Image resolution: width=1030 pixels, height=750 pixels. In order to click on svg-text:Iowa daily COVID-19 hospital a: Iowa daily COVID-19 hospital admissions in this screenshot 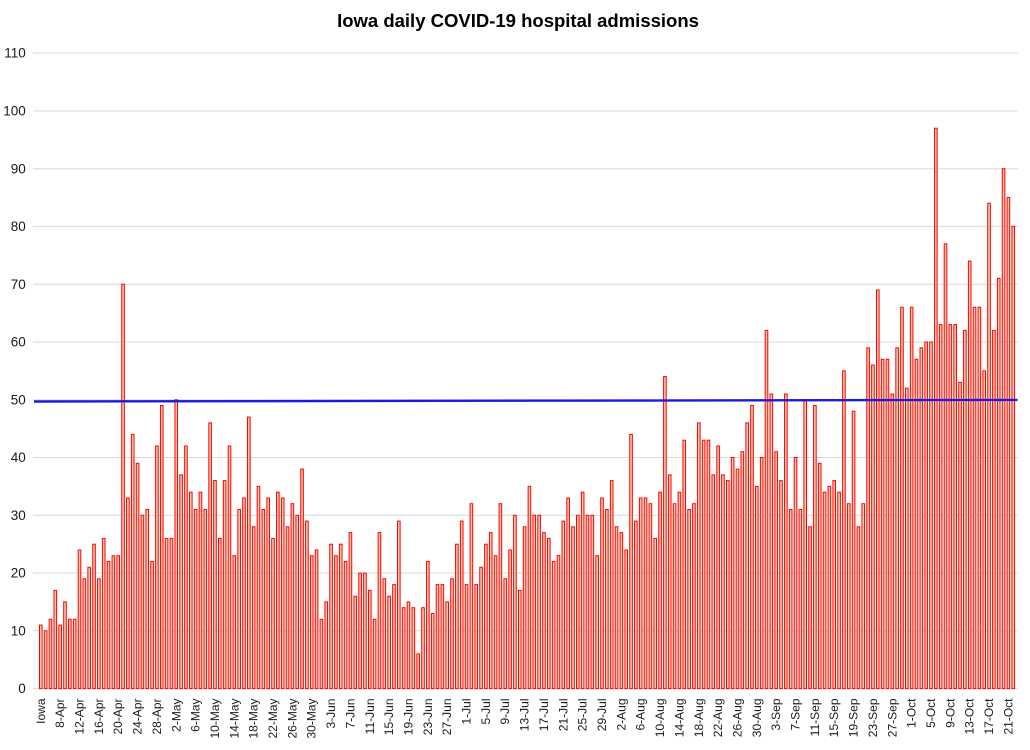, I will do `click(518, 20)`.